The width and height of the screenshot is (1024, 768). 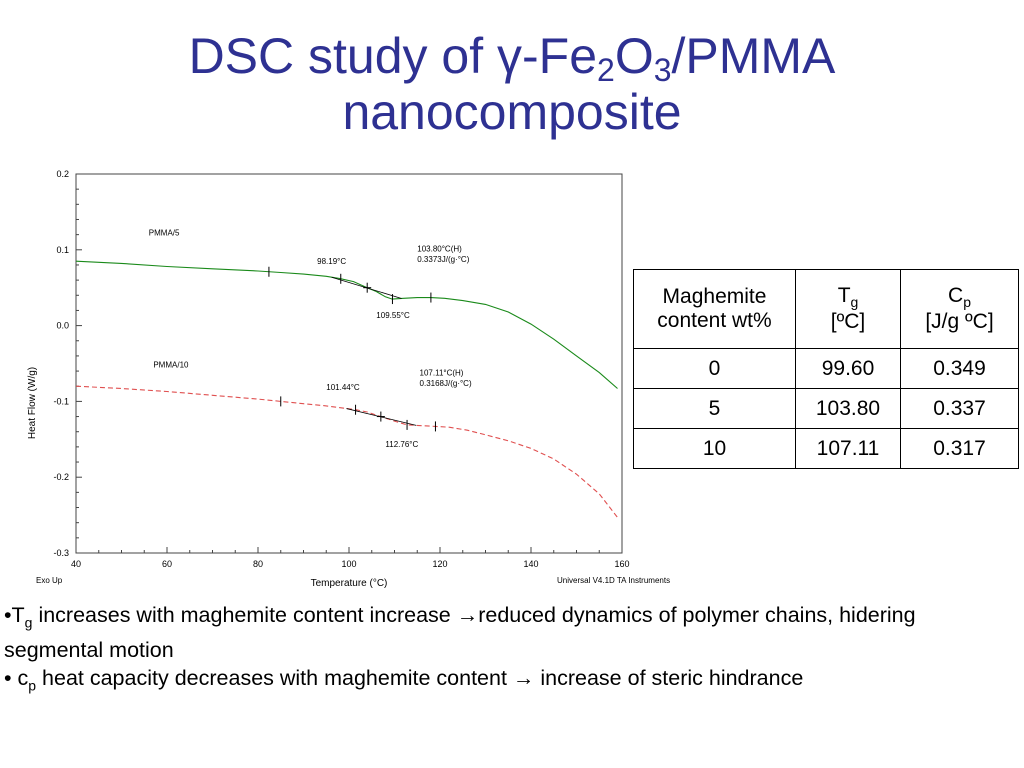 What do you see at coordinates (848, 408) in the screenshot?
I see `cell-tg: 103.80` at bounding box center [848, 408].